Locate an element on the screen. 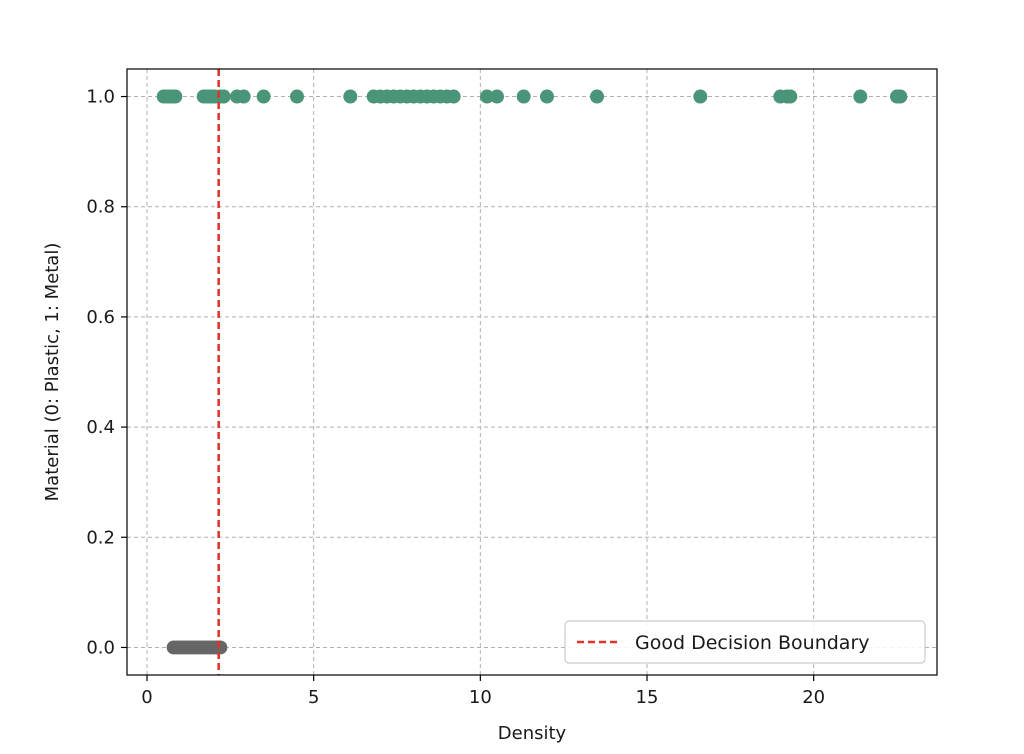 The width and height of the screenshot is (1024, 754). y-tick-label: 0.2 is located at coordinates (100, 537).